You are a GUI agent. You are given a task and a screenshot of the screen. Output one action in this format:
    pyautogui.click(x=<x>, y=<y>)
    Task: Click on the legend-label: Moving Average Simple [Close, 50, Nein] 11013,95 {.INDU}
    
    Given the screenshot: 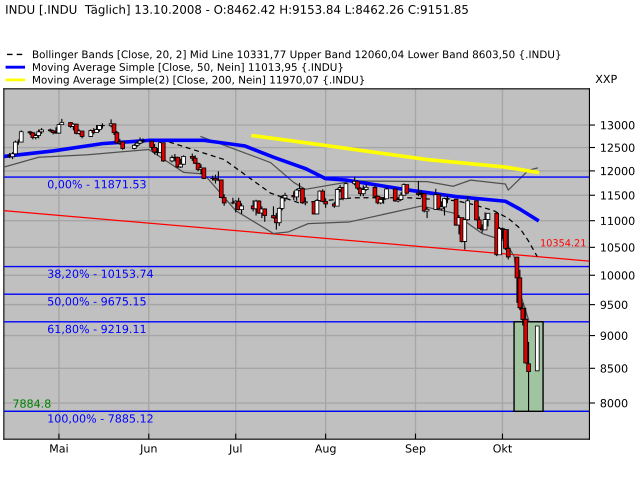 What is the action you would take?
    pyautogui.click(x=187, y=67)
    